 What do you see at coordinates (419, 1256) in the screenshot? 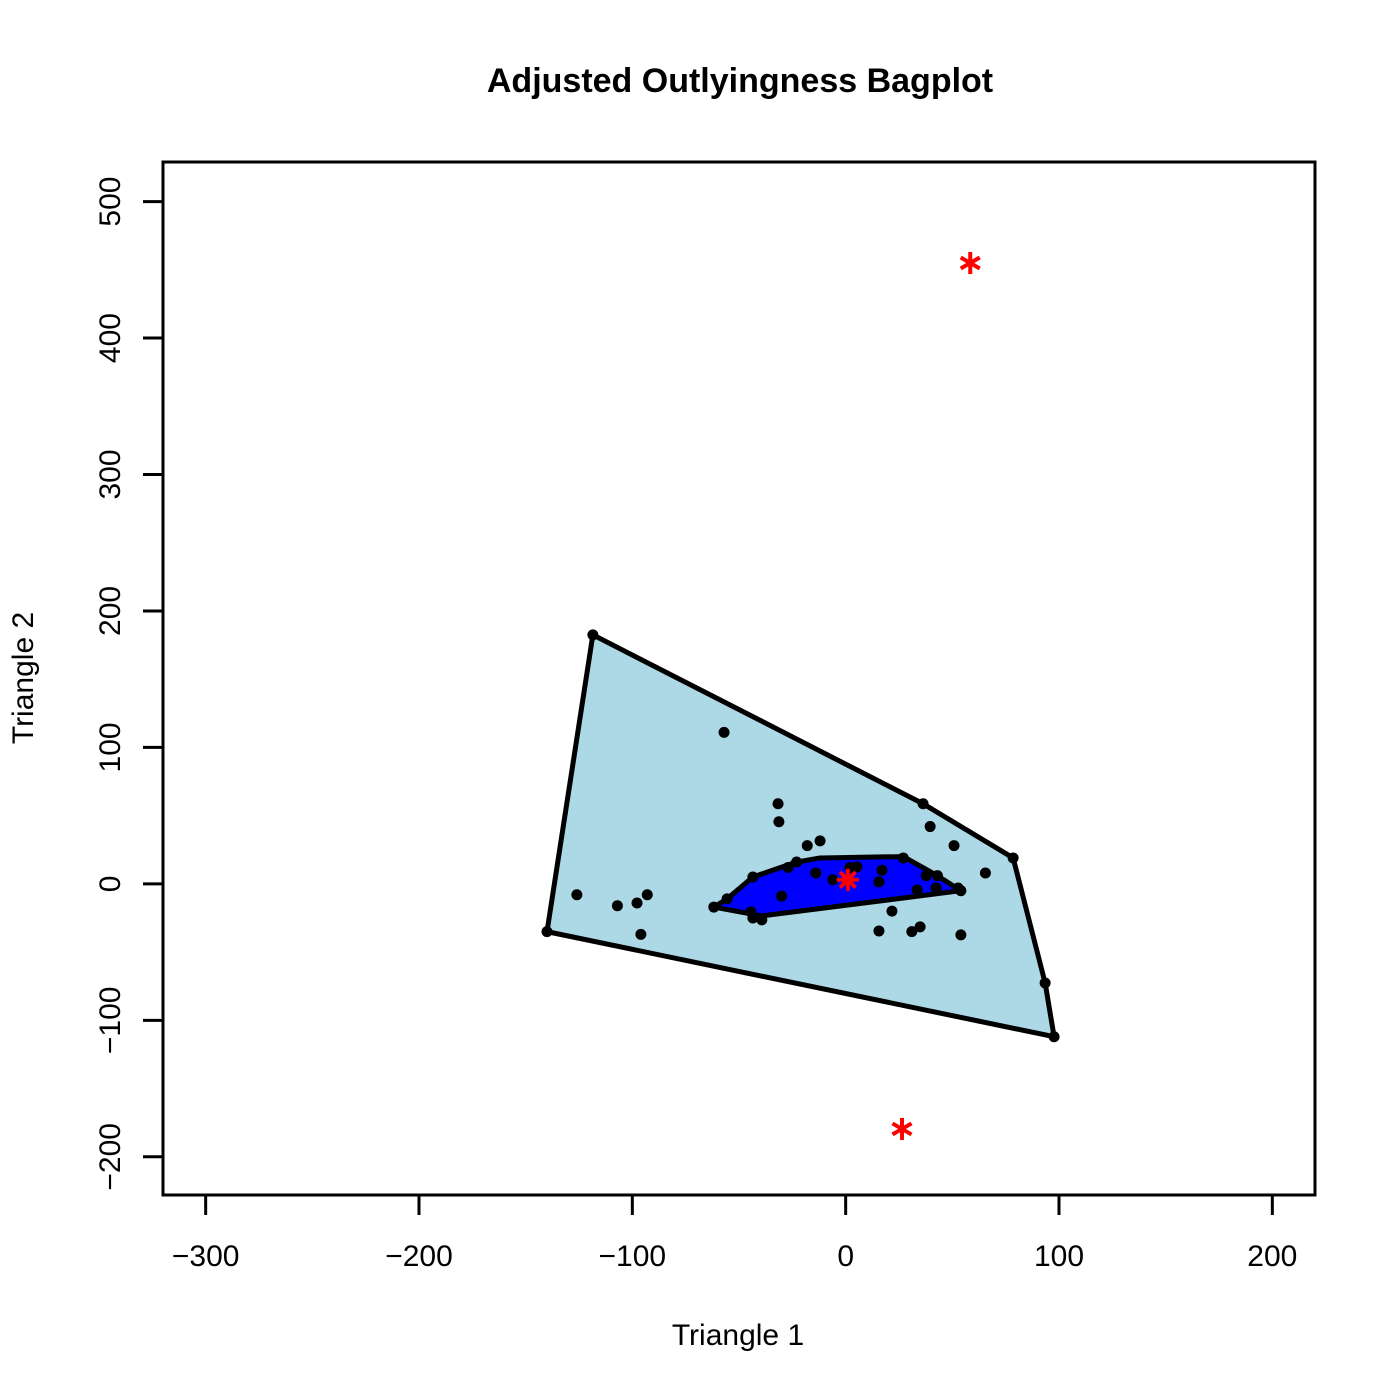
I see `x-tick-label: −200` at bounding box center [419, 1256].